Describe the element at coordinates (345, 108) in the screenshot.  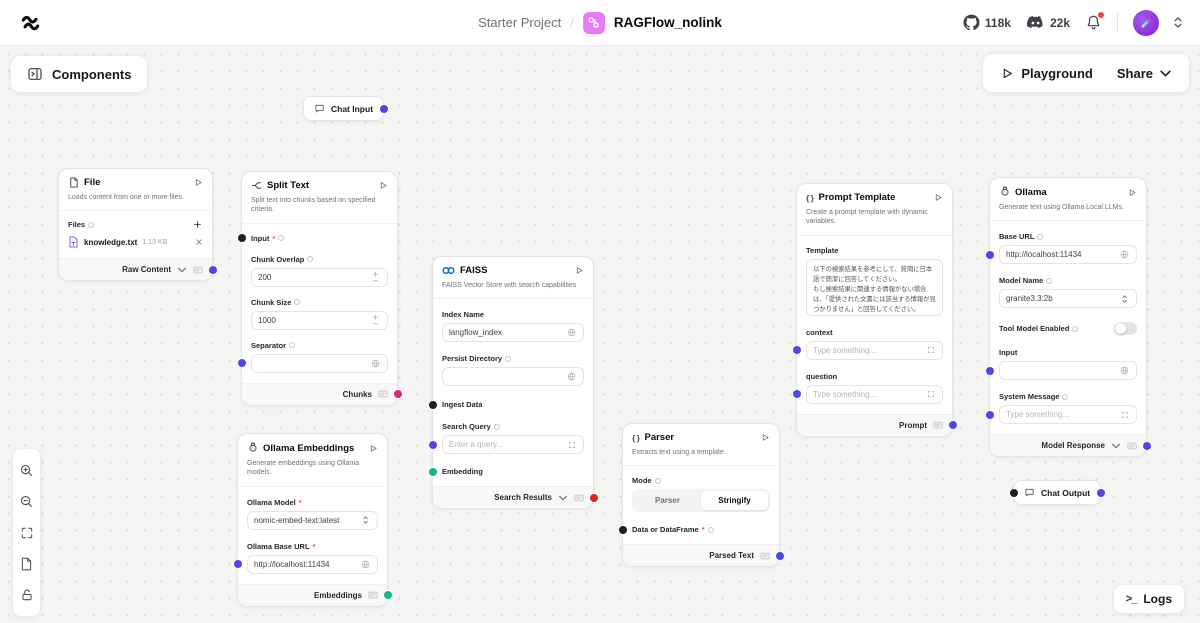
I see `chat-input-node: Chat Input` at that location.